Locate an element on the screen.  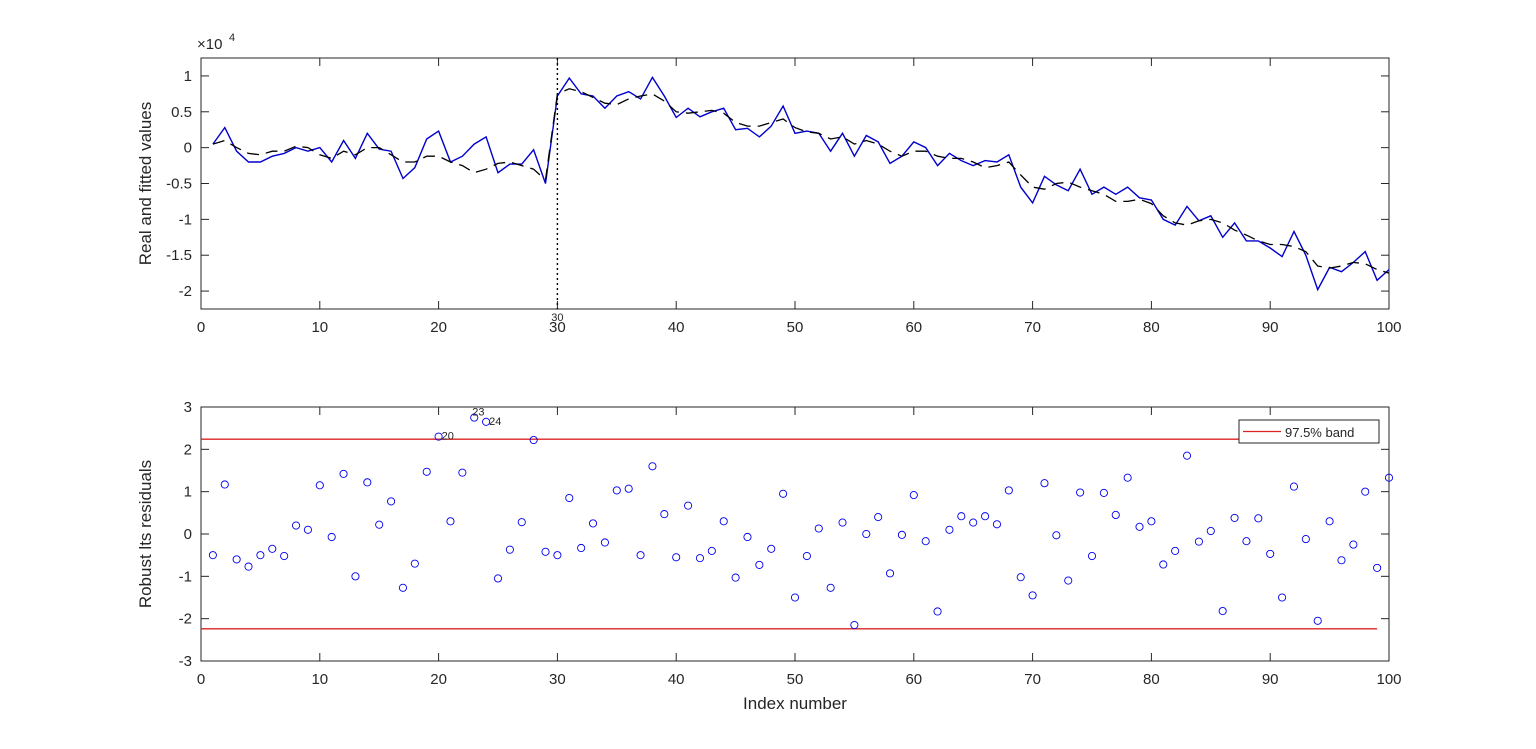
exponent-power: 4 is located at coordinates (232, 38).